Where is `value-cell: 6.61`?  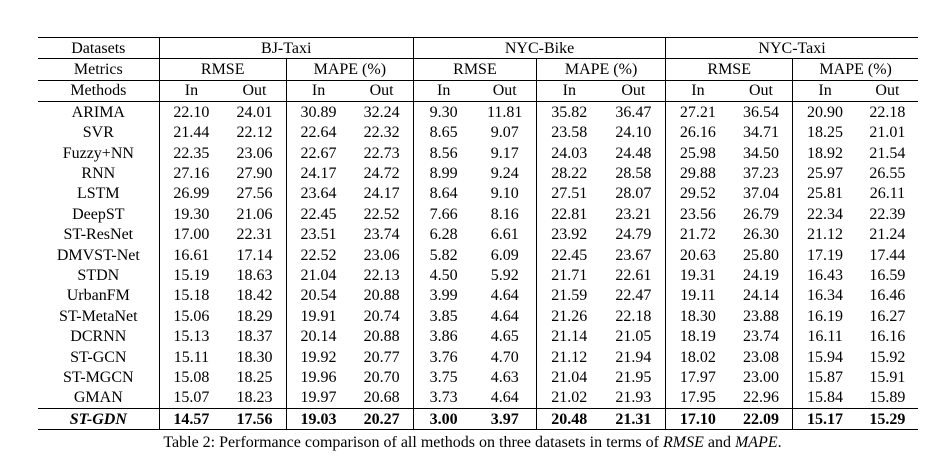 value-cell: 6.61 is located at coordinates (505, 234).